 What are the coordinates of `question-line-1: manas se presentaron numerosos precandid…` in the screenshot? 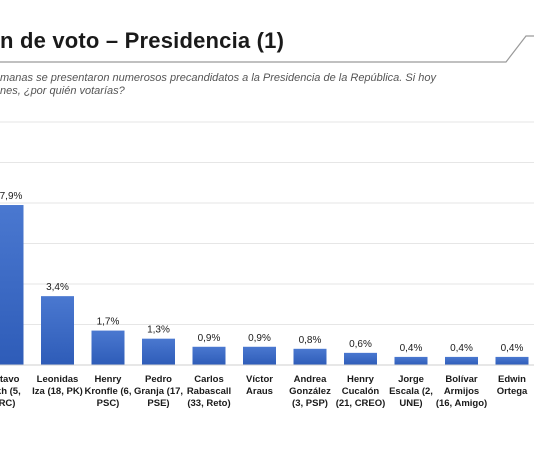 It's located at (218, 78).